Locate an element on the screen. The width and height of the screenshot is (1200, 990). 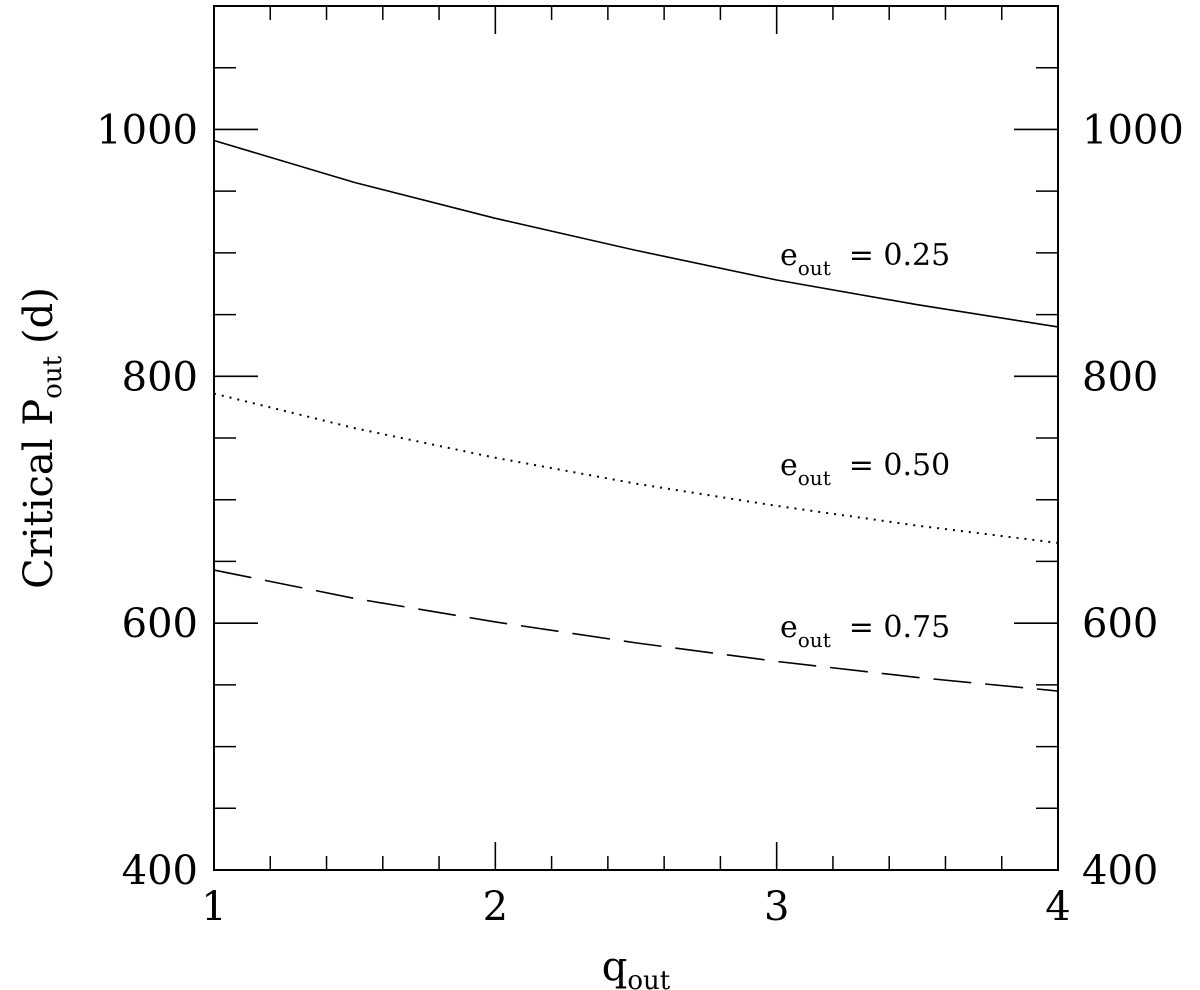
y-axis-title-suffix: (d) is located at coordinates (39, 315).